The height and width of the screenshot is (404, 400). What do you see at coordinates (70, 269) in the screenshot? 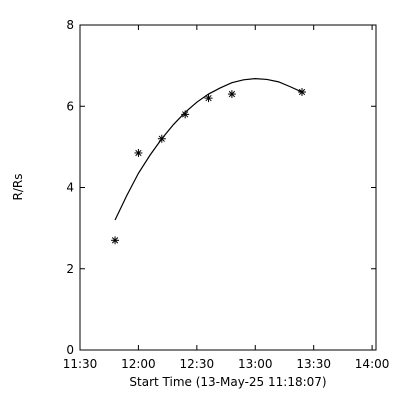
I see `y-tick-label: 2` at bounding box center [70, 269].